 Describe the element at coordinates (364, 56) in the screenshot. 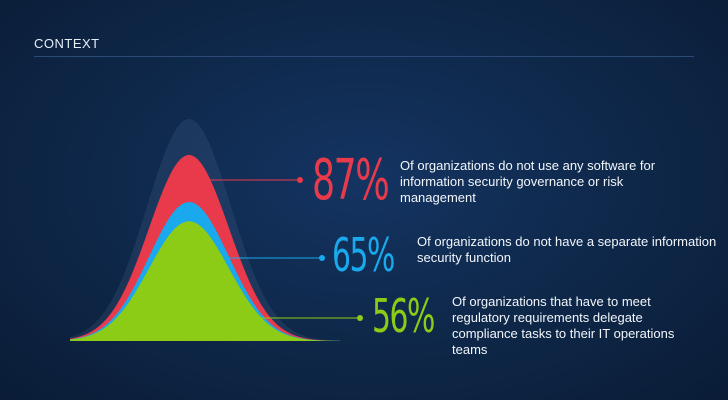

I see `header-divider` at that location.